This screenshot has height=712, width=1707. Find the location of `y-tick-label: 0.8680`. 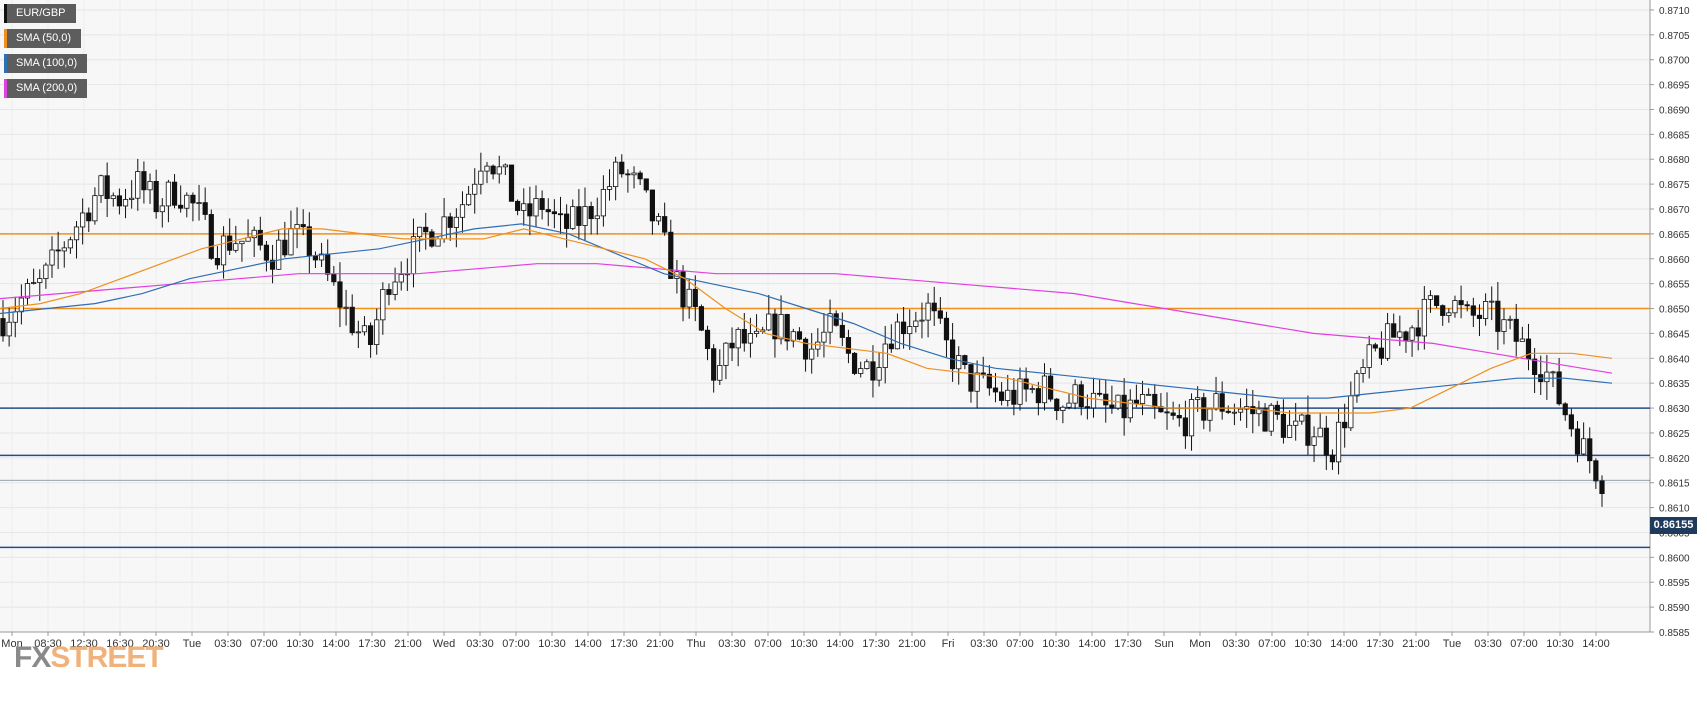

y-tick-label: 0.8680 is located at coordinates (1674, 160).